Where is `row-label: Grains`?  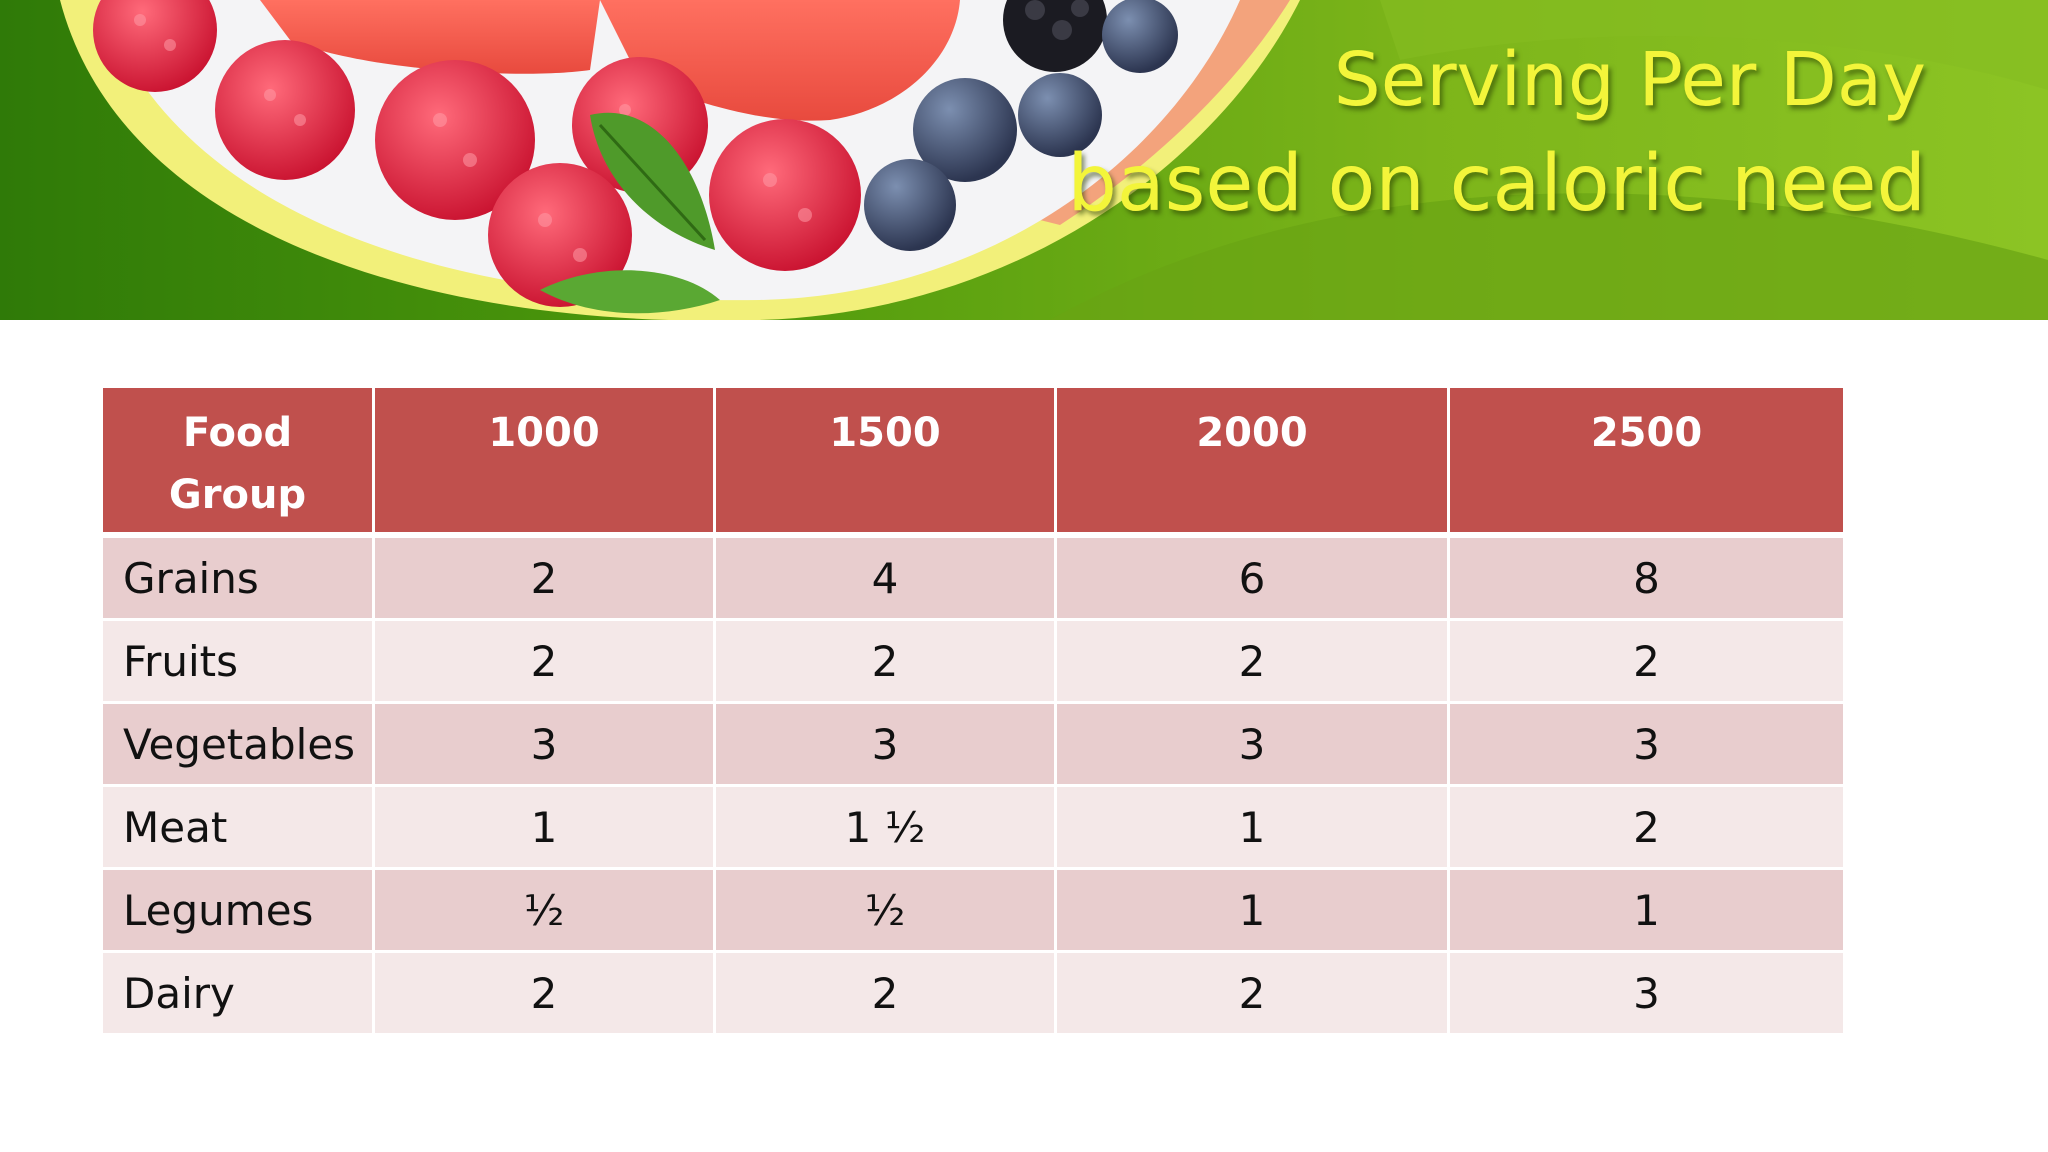 row-label: Grains is located at coordinates (239, 579).